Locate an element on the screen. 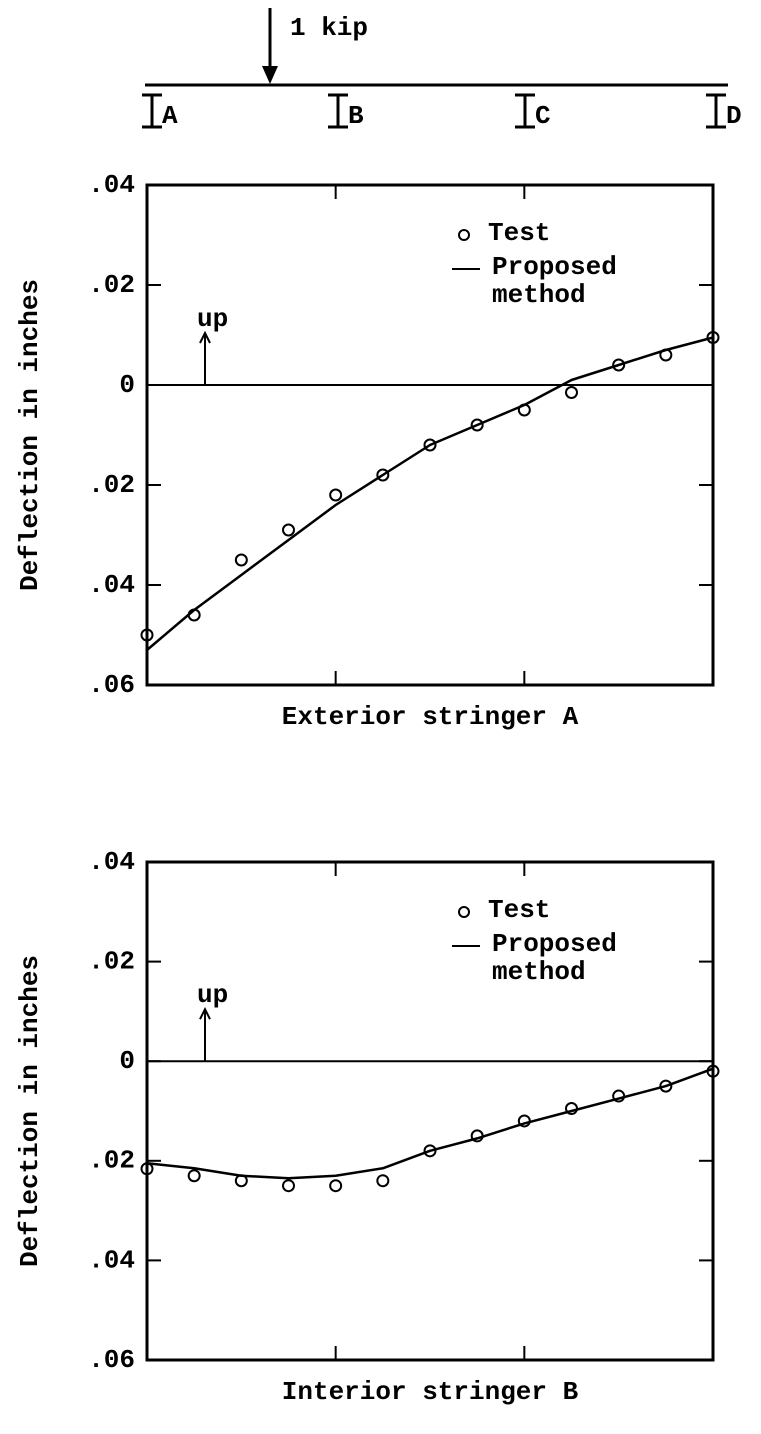 The image size is (761, 1434). load-arrowhead is located at coordinates (270, 75).